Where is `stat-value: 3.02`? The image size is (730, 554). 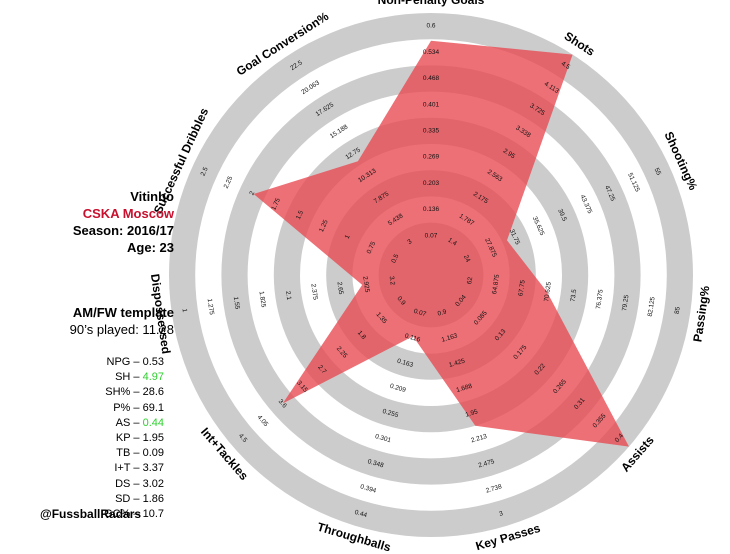 stat-value: 3.02 is located at coordinates (153, 483).